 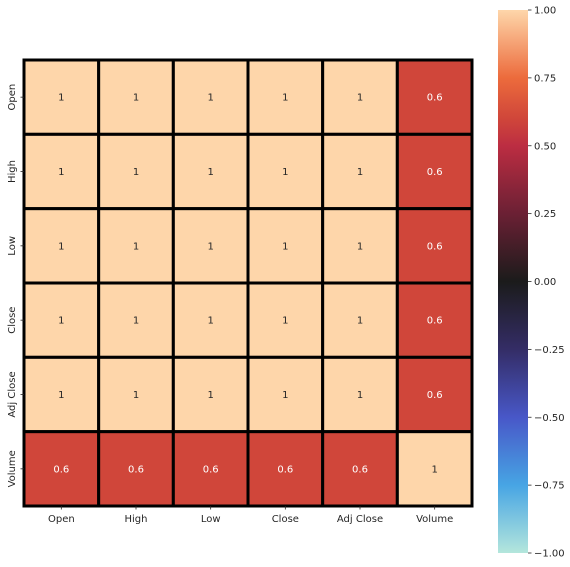 I want to click on colorbar-gradient, so click(x=513, y=281).